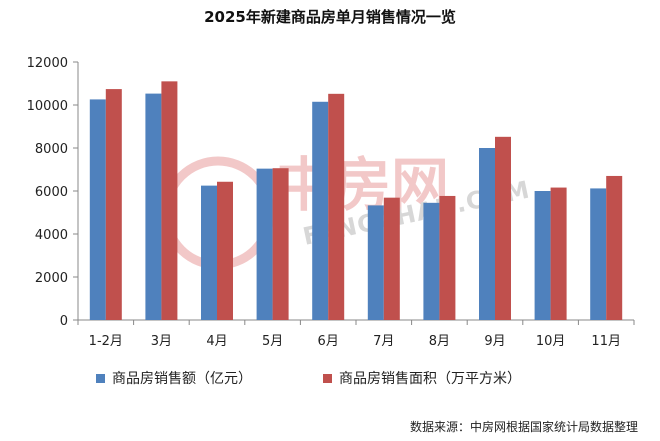 The width and height of the screenshot is (660, 441). Describe the element at coordinates (47, 106) in the screenshot. I see `y-tick-label: 10000` at that location.